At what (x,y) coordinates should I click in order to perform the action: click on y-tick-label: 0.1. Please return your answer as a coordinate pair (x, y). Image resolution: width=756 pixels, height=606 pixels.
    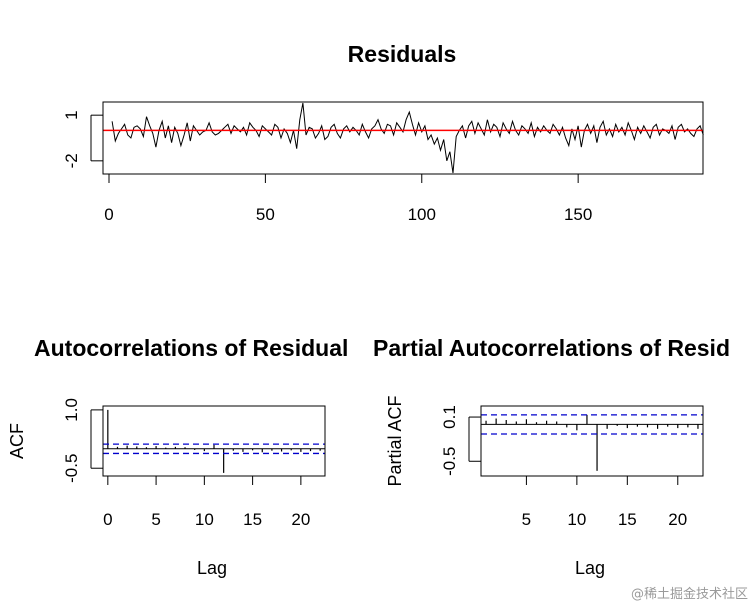
    Looking at the image, I should click on (449, 417).